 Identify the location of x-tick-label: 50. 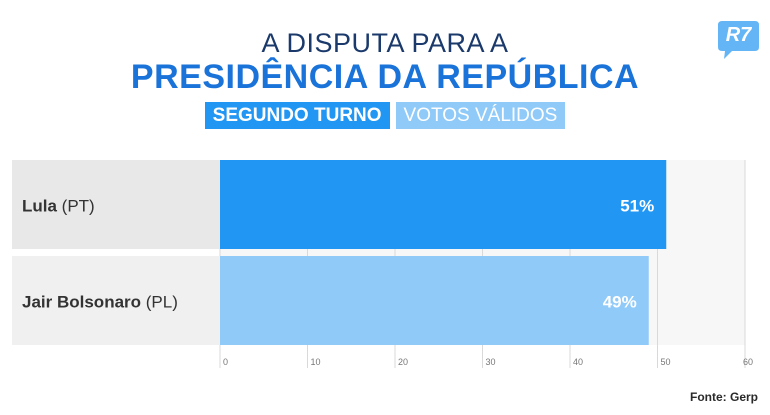
(666, 362).